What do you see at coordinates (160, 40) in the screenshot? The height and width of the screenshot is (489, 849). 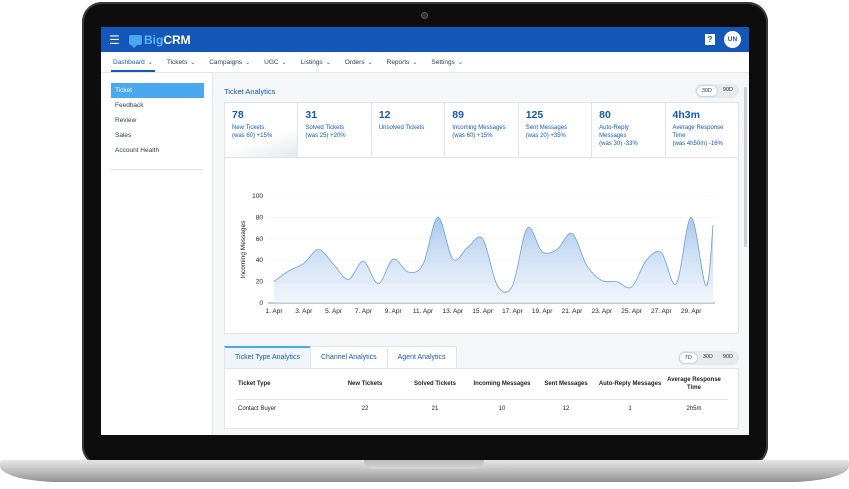 I see `logo: Big CRM` at bounding box center [160, 40].